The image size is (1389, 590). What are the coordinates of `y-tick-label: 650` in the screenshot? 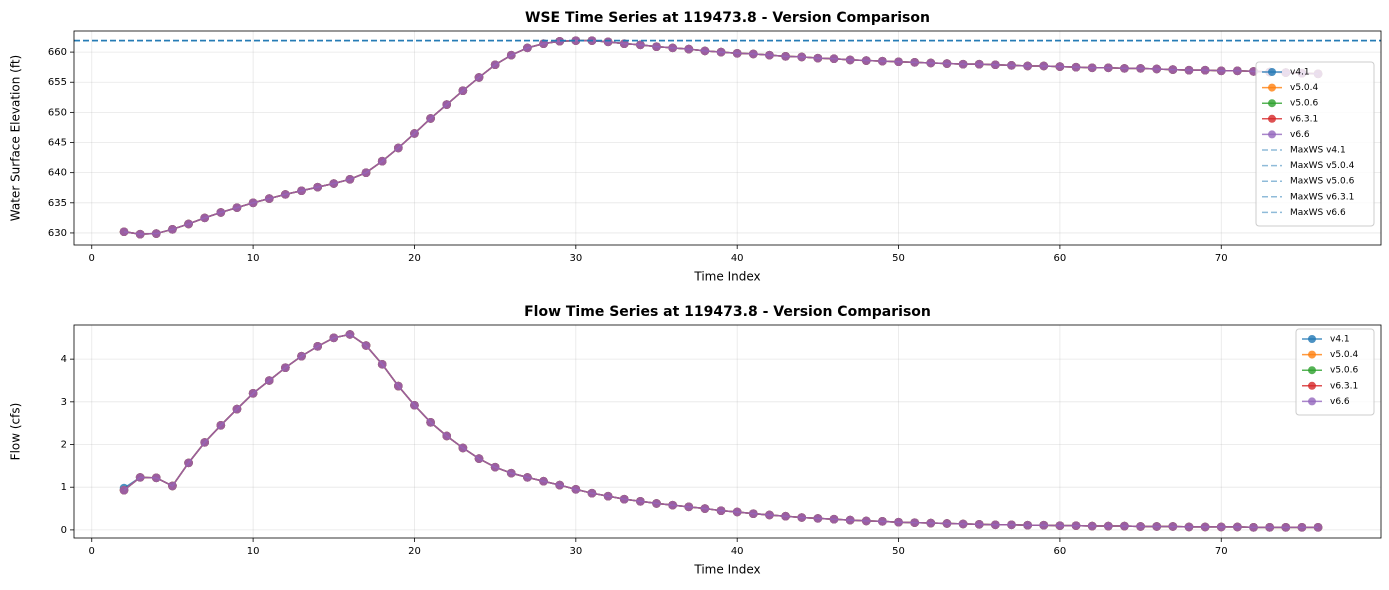 It's located at (57, 112).